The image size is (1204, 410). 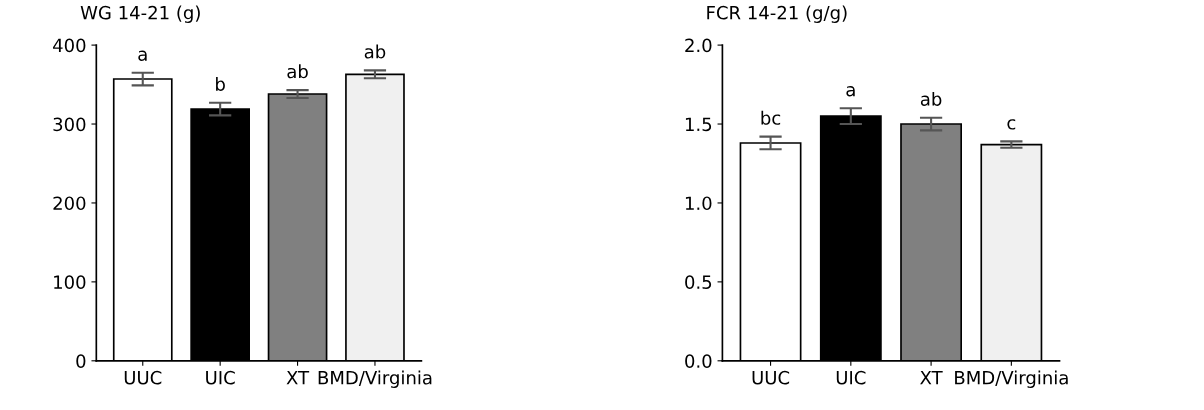 What do you see at coordinates (698, 45) in the screenshot?
I see `y-tick-label: 2.0` at bounding box center [698, 45].